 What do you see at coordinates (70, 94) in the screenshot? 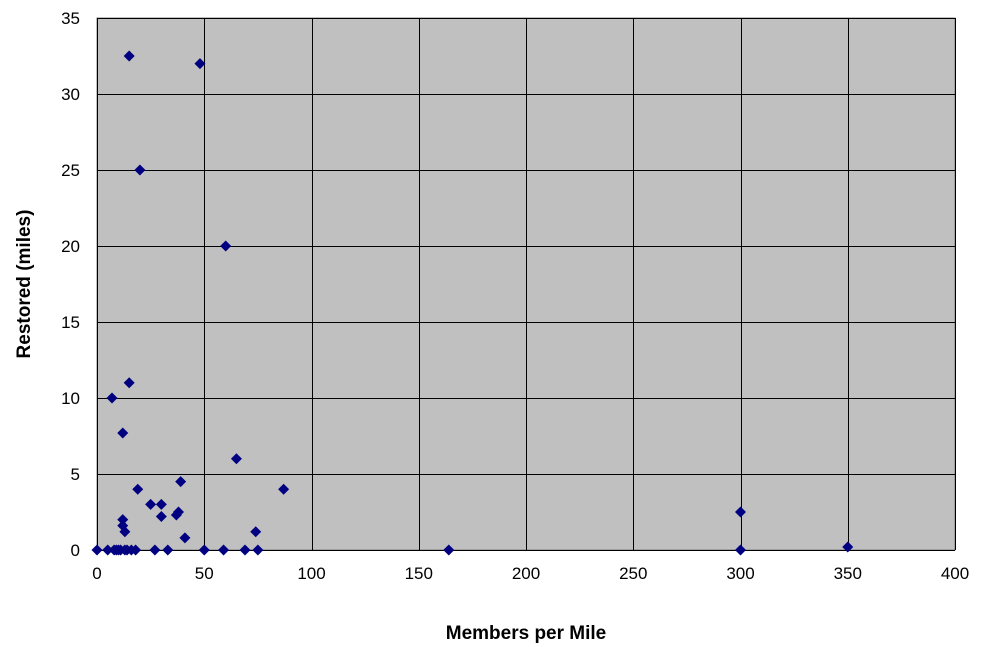
I see `y-tick-label: 30` at bounding box center [70, 94].